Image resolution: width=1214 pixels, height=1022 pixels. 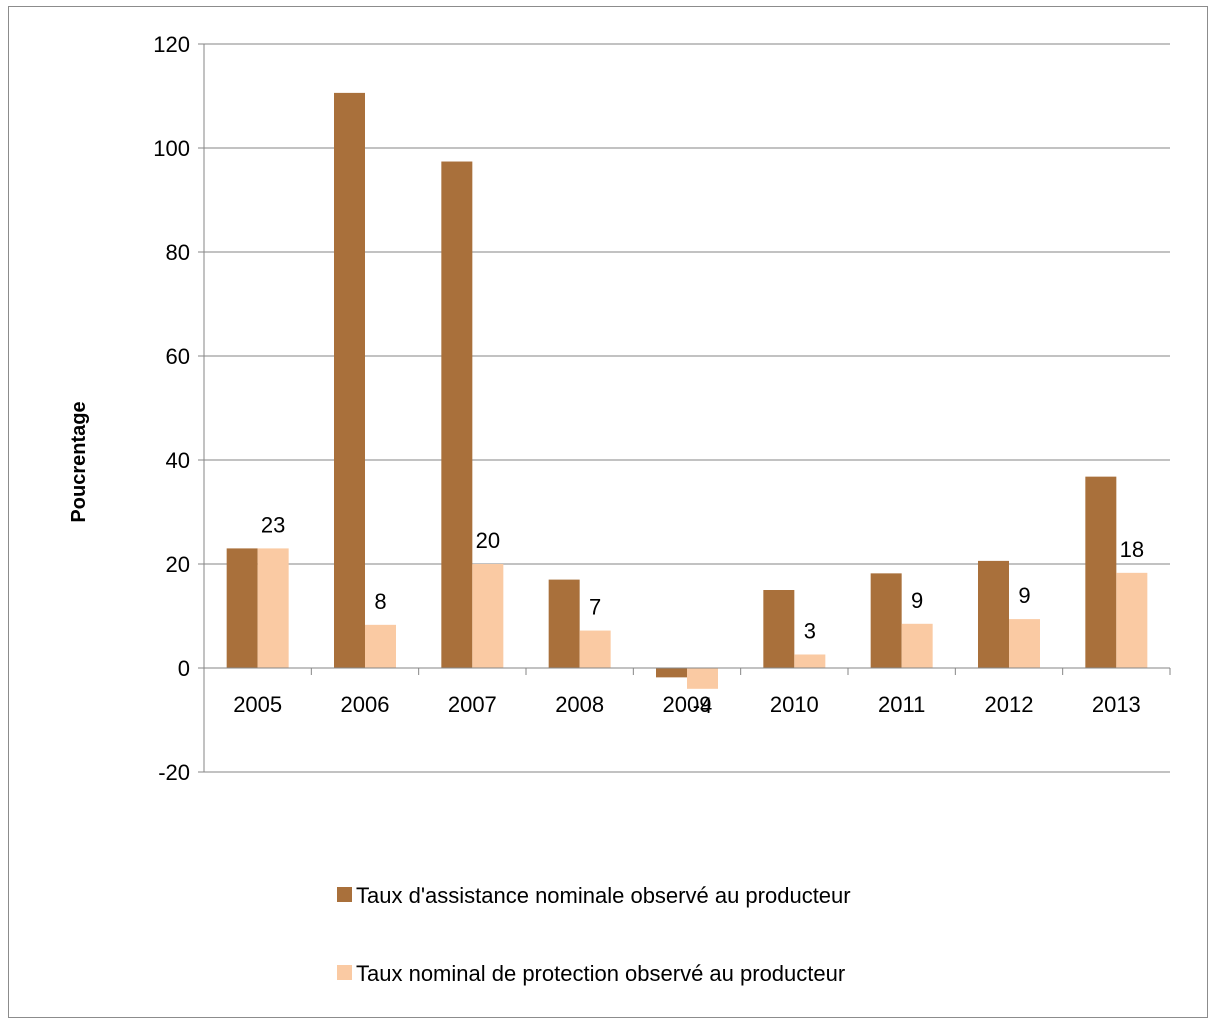 I want to click on data-label: 3, so click(x=810, y=630).